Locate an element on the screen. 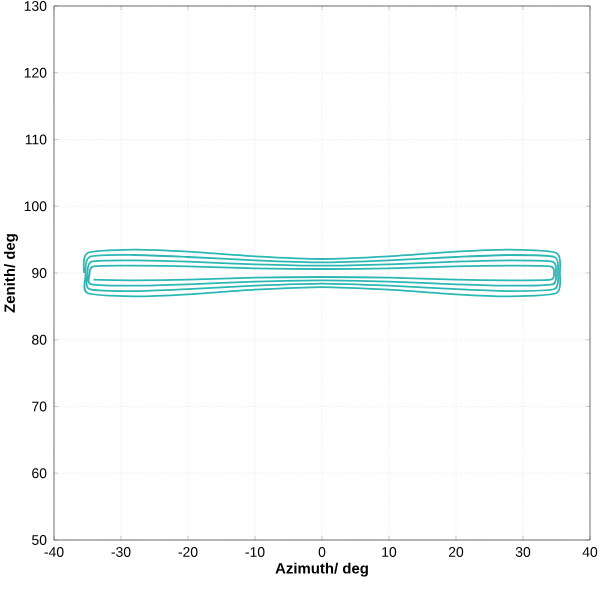 The width and height of the screenshot is (600, 590). line-series is located at coordinates (322, 273).